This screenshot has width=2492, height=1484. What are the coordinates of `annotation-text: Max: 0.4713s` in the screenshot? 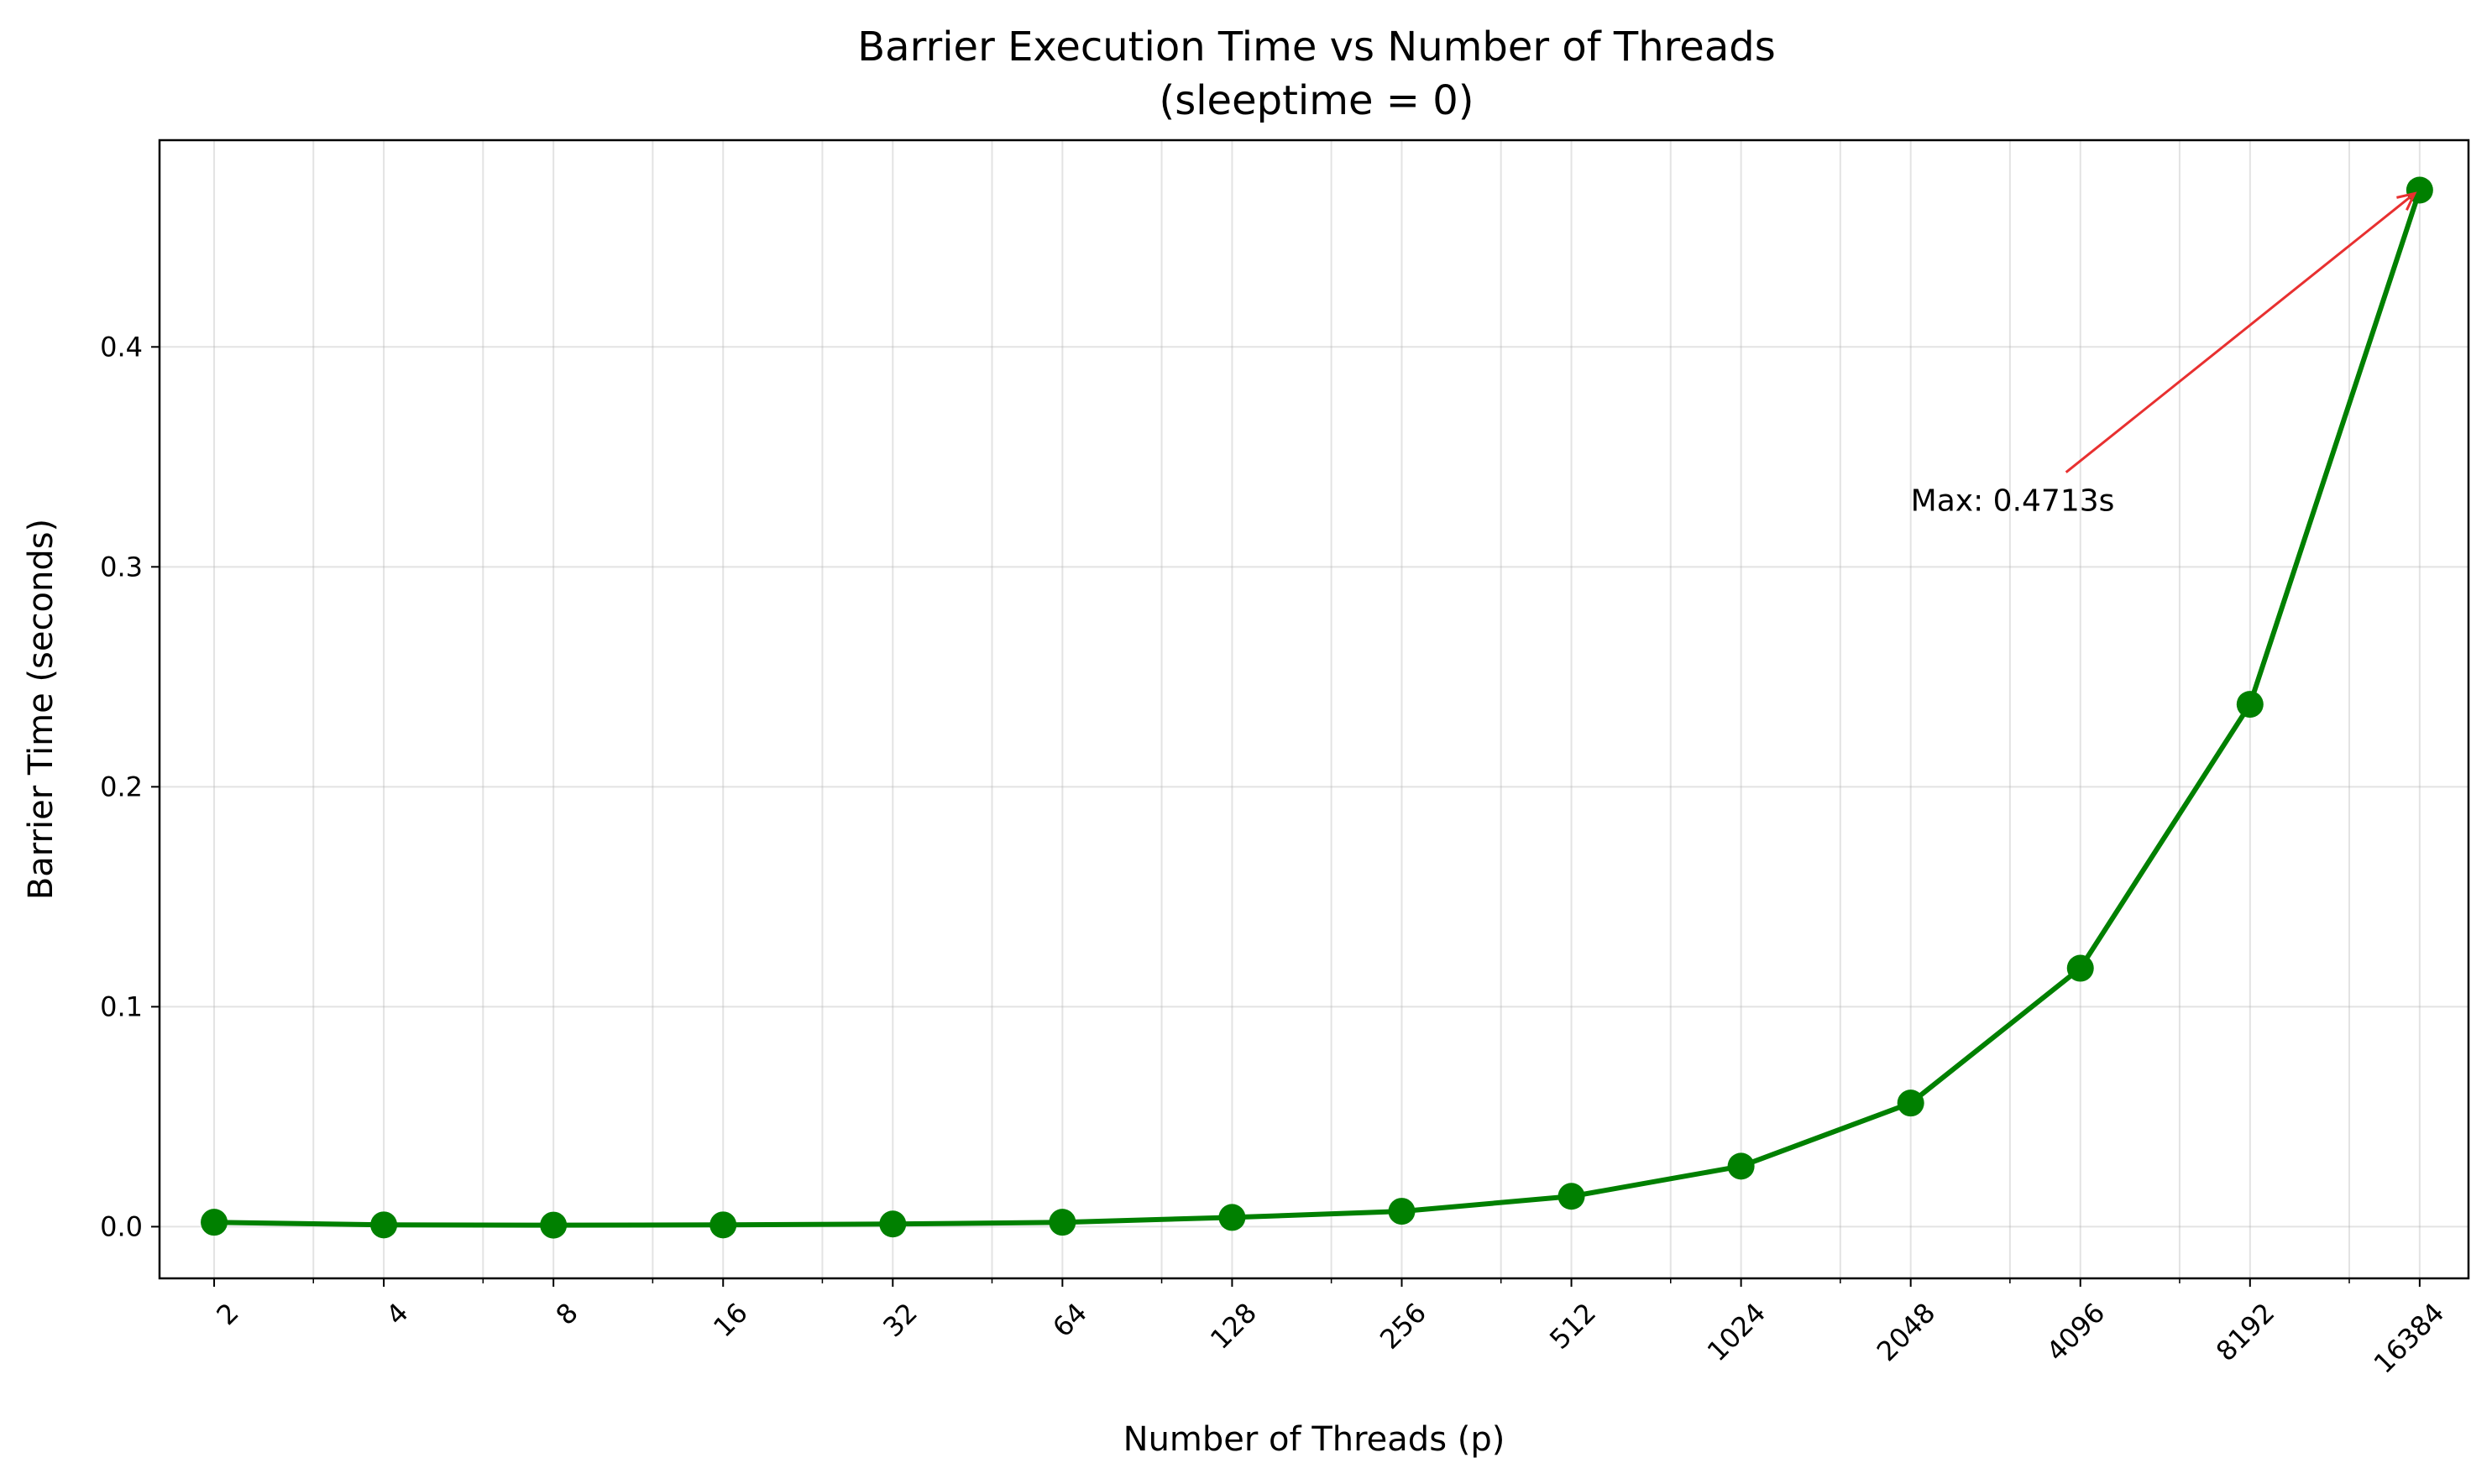 It's located at (2013, 501).